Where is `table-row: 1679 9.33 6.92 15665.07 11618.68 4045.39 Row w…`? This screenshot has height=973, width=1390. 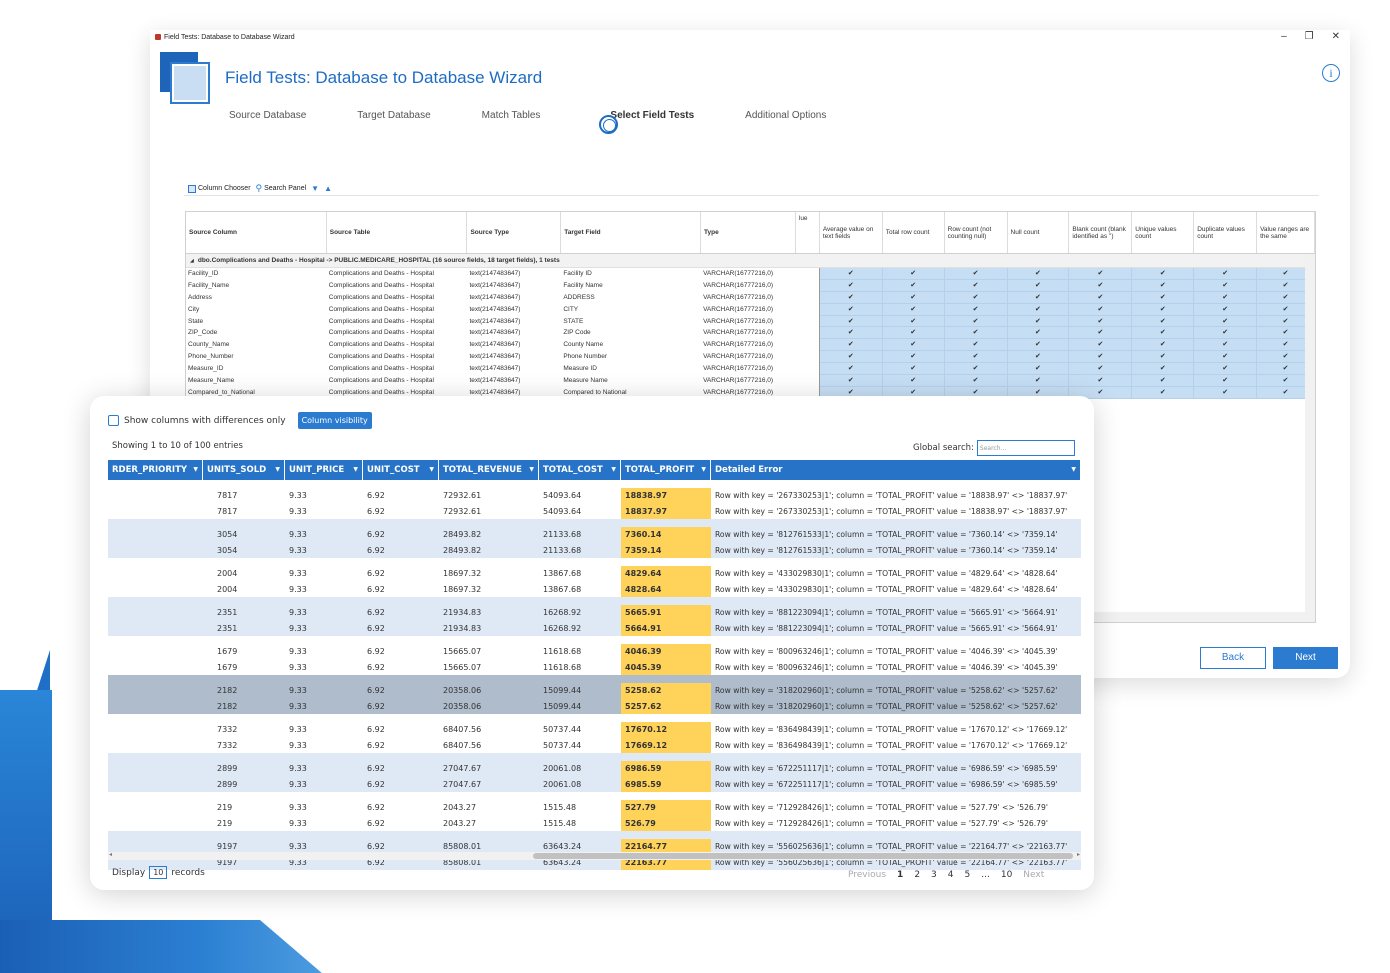 table-row: 1679 9.33 6.92 15665.07 11618.68 4045.39 Row w… is located at coordinates (594, 667).